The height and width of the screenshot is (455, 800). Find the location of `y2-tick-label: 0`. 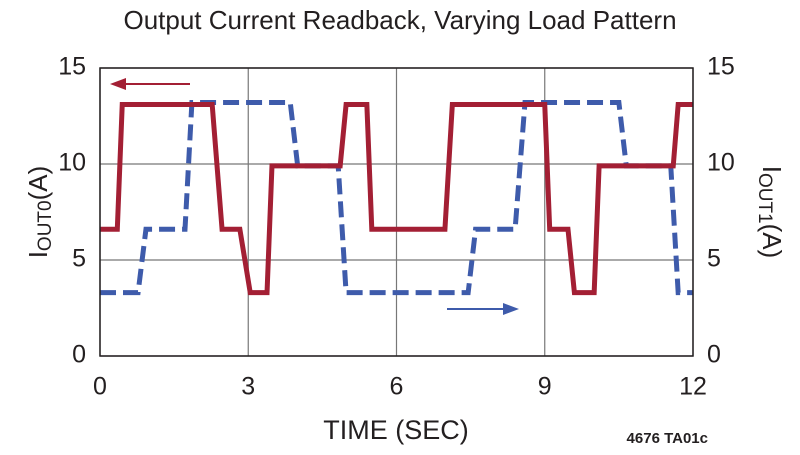

y2-tick-label: 0 is located at coordinates (714, 355).